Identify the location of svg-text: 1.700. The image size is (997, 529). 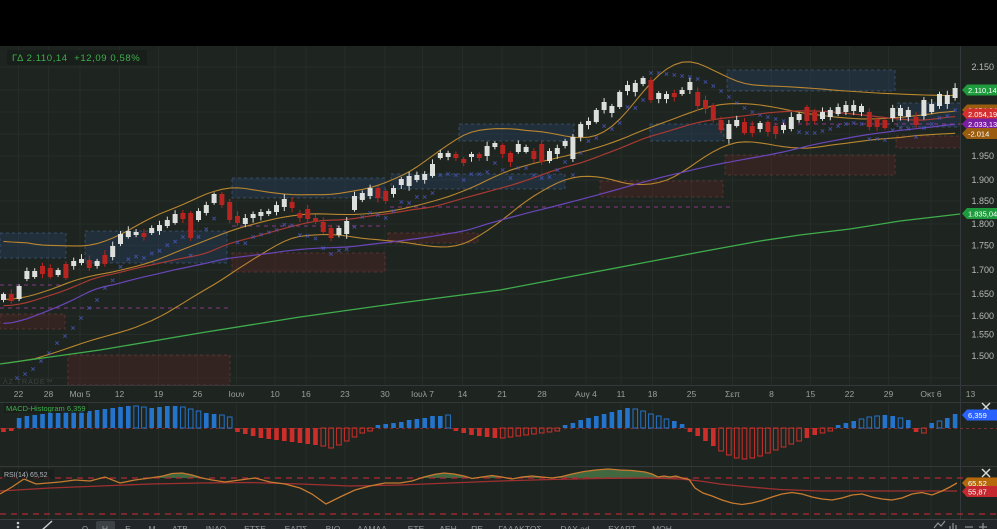
(982, 270).